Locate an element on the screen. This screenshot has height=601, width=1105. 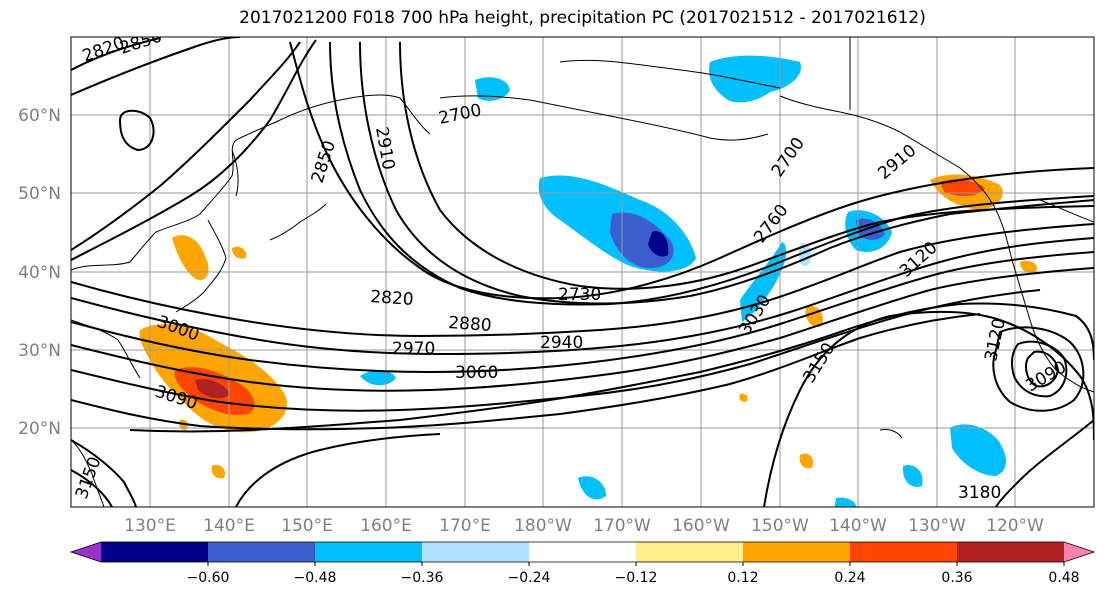
lat-label: 50°N is located at coordinates (39, 194).